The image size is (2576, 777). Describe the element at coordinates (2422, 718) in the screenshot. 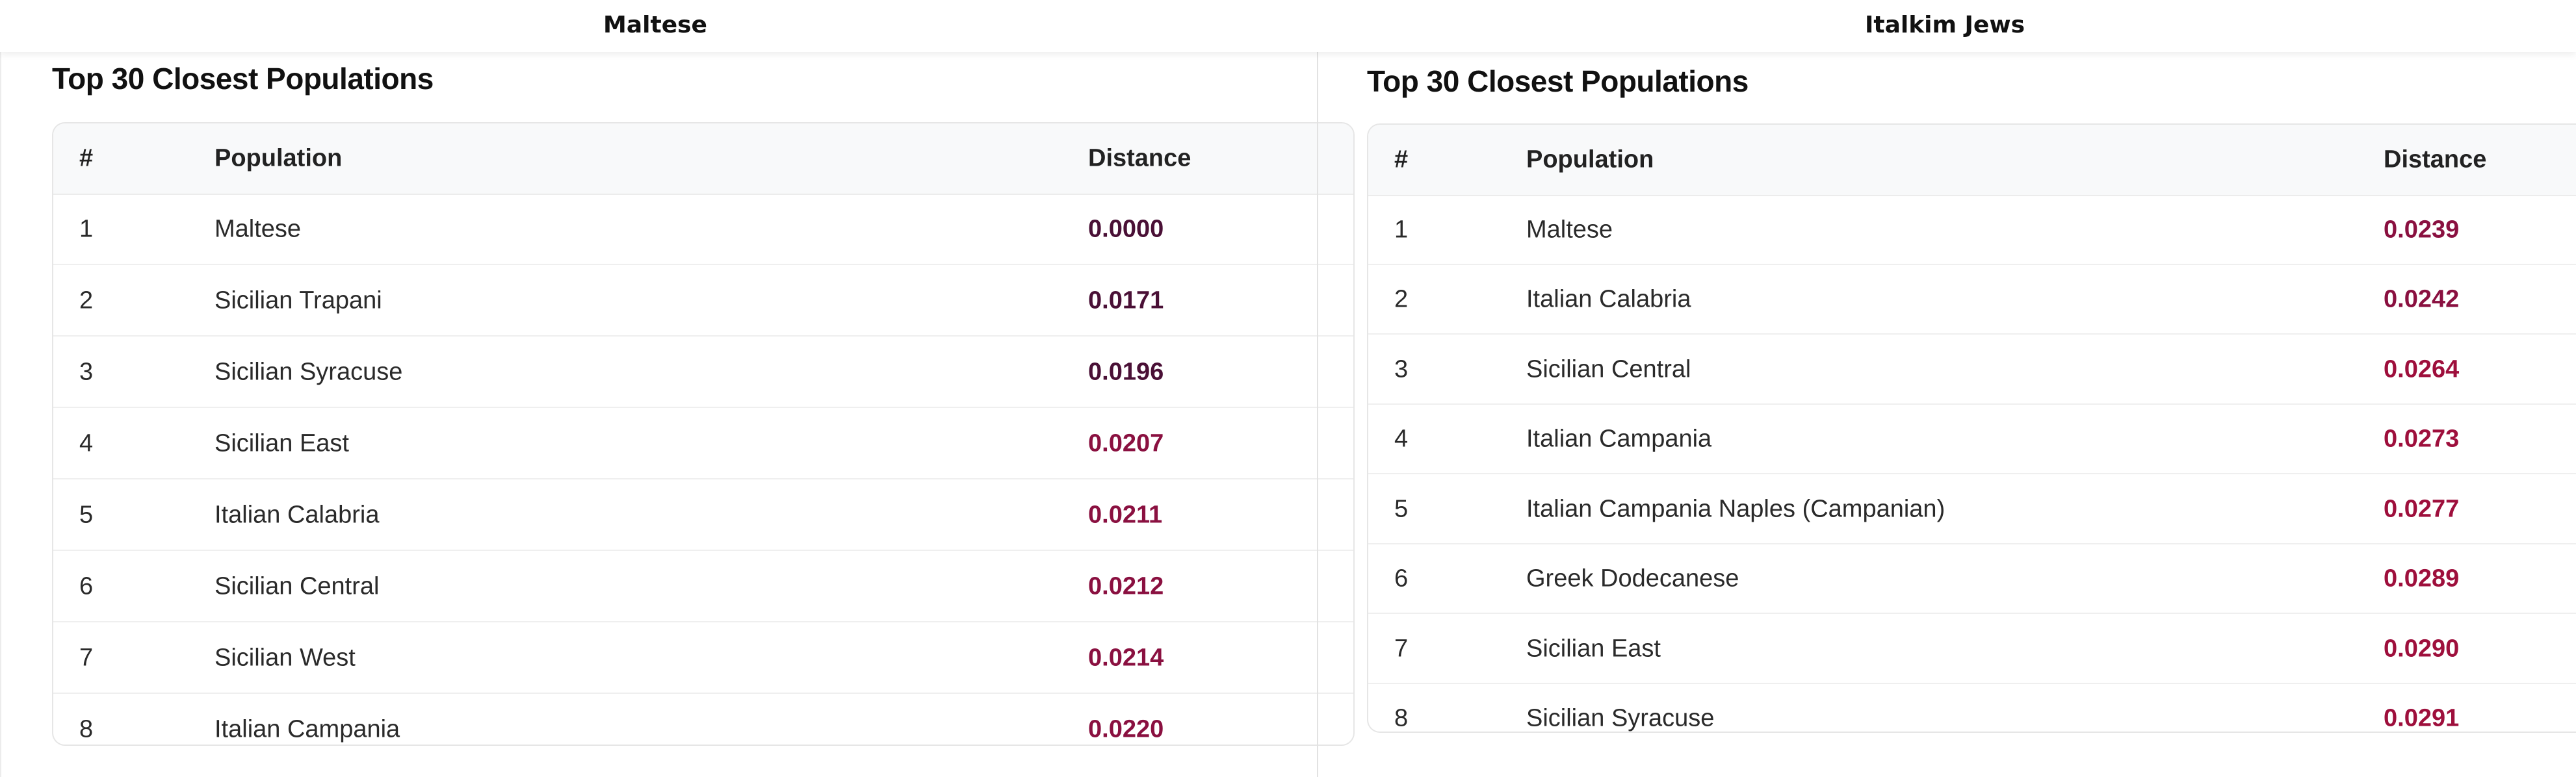

I see `distance-cell: 0.0291` at that location.